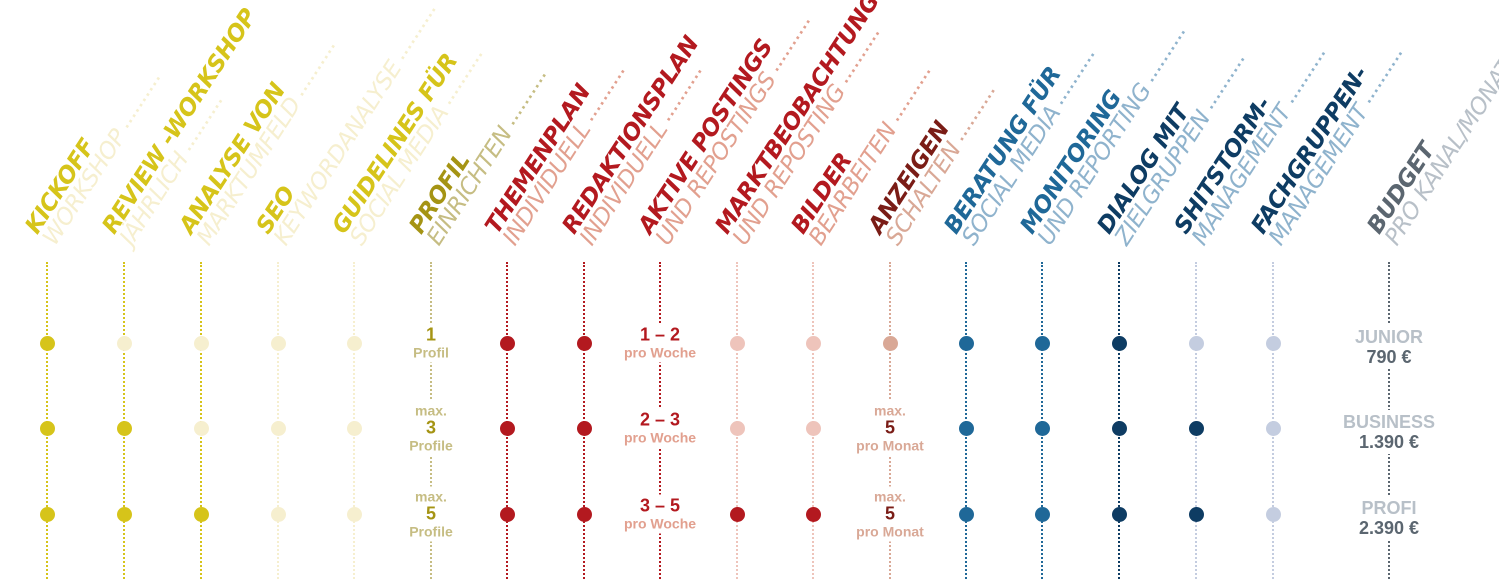 This screenshot has width=1499, height=579. Describe the element at coordinates (1389, 508) in the screenshot. I see `tier-name: PROFI` at that location.